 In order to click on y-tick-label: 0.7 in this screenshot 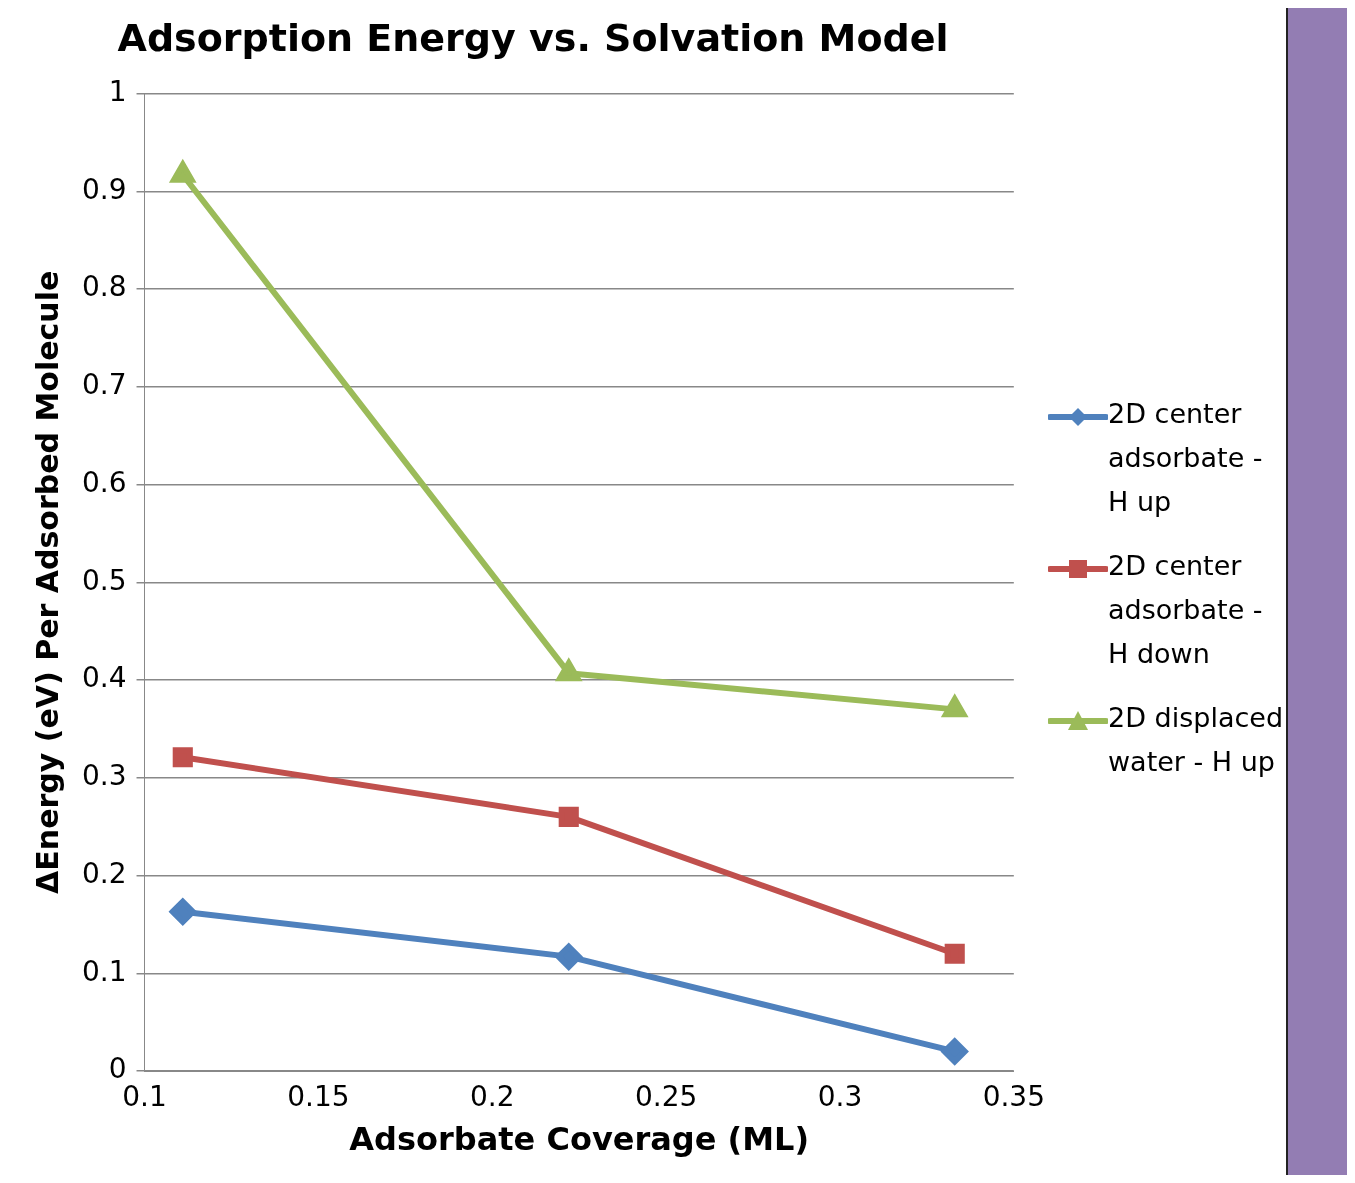, I will do `click(104, 385)`.